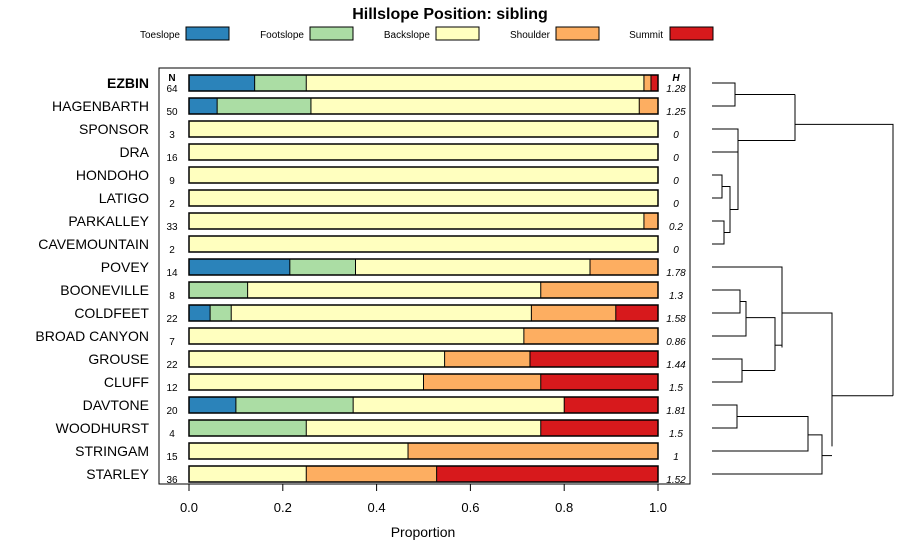 The height and width of the screenshot is (560, 900). What do you see at coordinates (200, 313) in the screenshot?
I see `bar-segment-coldfeet-toeslope` at bounding box center [200, 313].